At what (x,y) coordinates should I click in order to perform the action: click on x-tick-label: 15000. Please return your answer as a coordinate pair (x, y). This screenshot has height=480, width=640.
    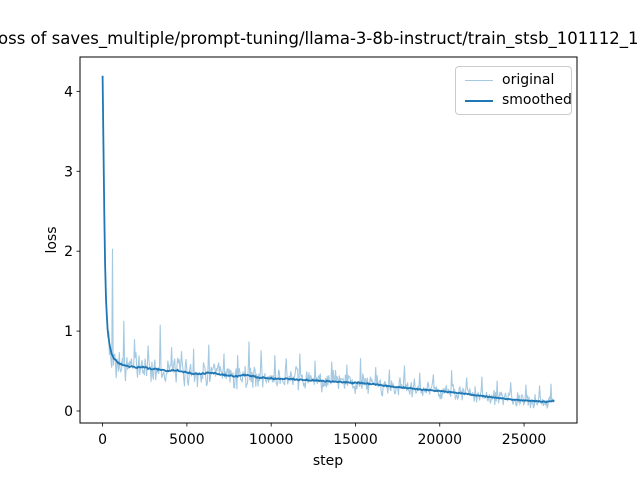
    Looking at the image, I should click on (355, 440).